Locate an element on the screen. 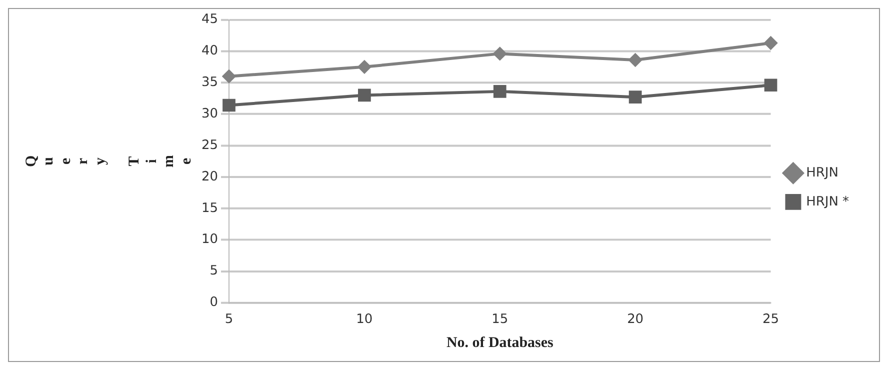  y-tick-label: 0 is located at coordinates (214, 302).